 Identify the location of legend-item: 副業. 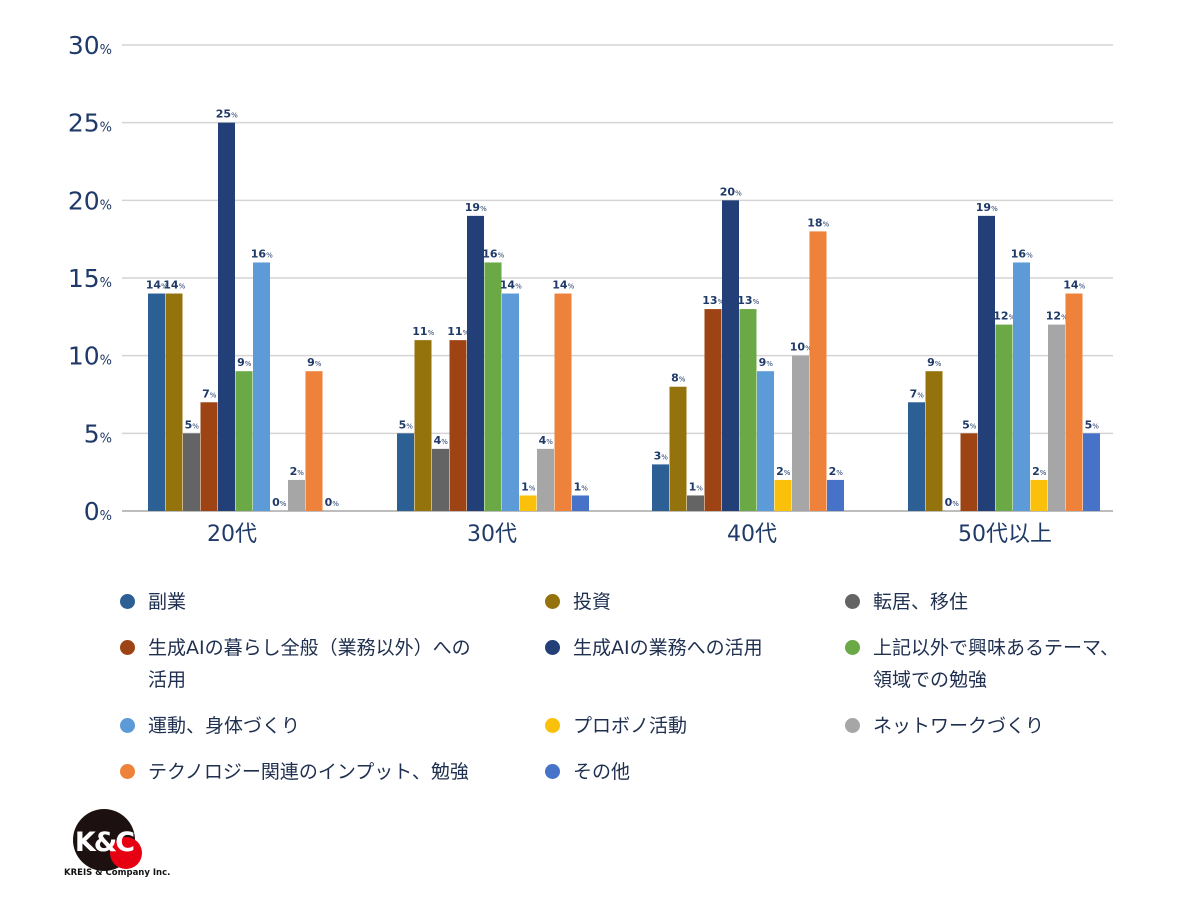
(332, 602).